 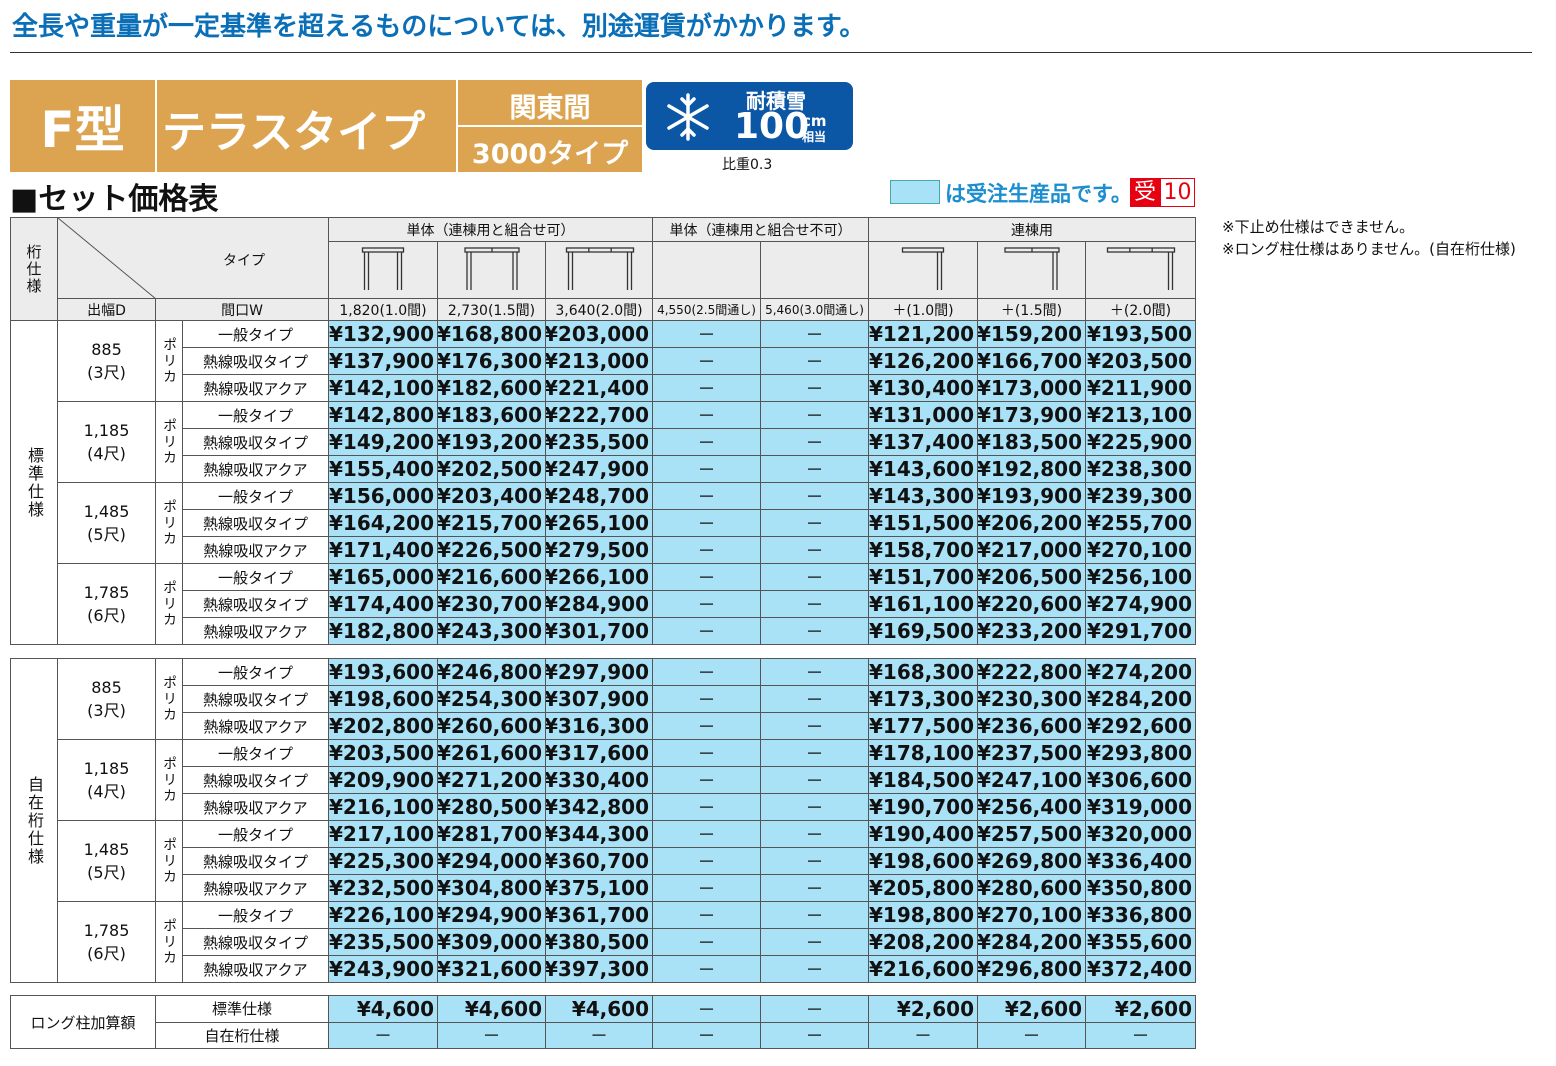 I want to click on price: ¥156,000, so click(x=383, y=496).